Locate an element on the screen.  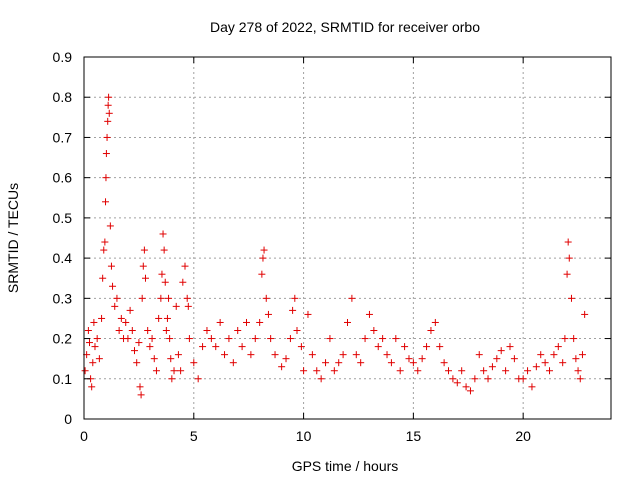
y-tick-label: 0 is located at coordinates (68, 419).